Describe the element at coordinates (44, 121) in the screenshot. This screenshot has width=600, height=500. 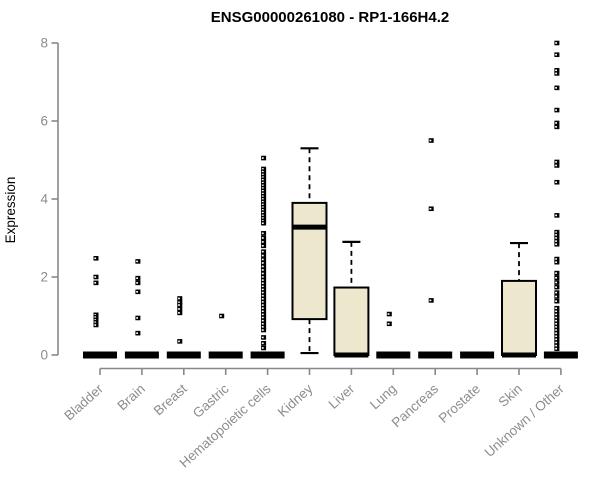
I see `y-tick-label: 6` at that location.